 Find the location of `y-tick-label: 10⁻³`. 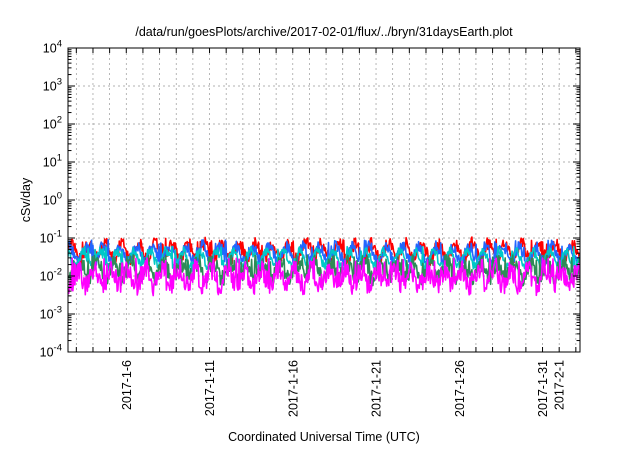

y-tick-label: 10⁻³ is located at coordinates (51, 313).